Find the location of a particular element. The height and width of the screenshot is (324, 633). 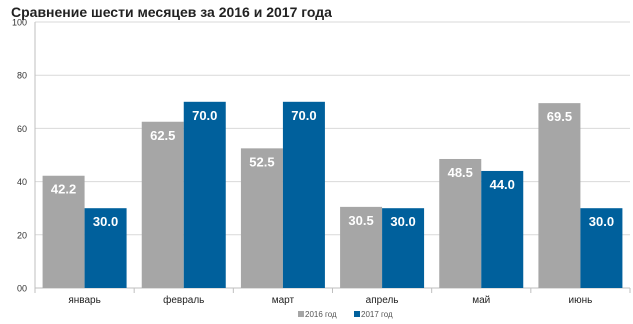

legend: 2016 год 2017 год is located at coordinates (345, 314).